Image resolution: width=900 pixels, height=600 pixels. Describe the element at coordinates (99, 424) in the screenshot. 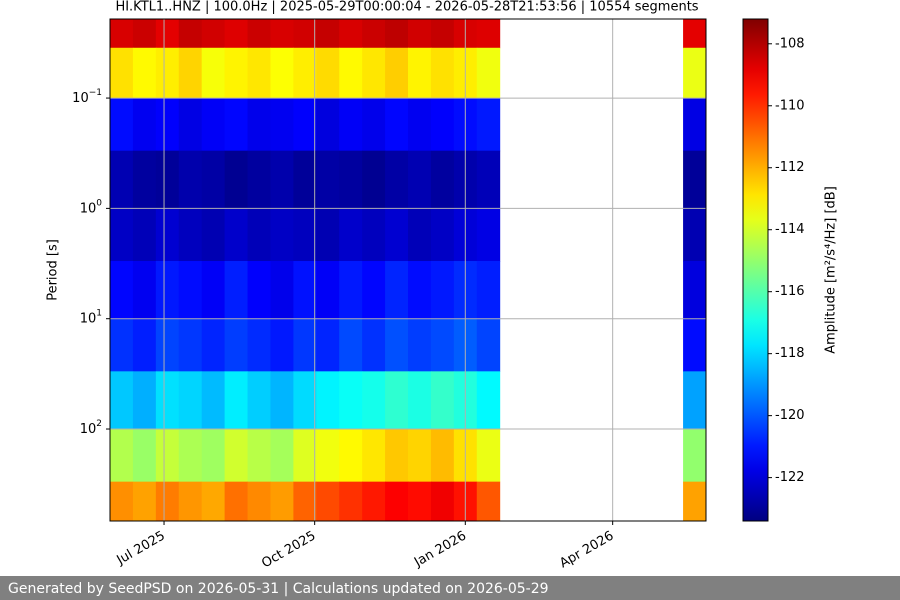

I see `y-tick-exponent: 2` at that location.